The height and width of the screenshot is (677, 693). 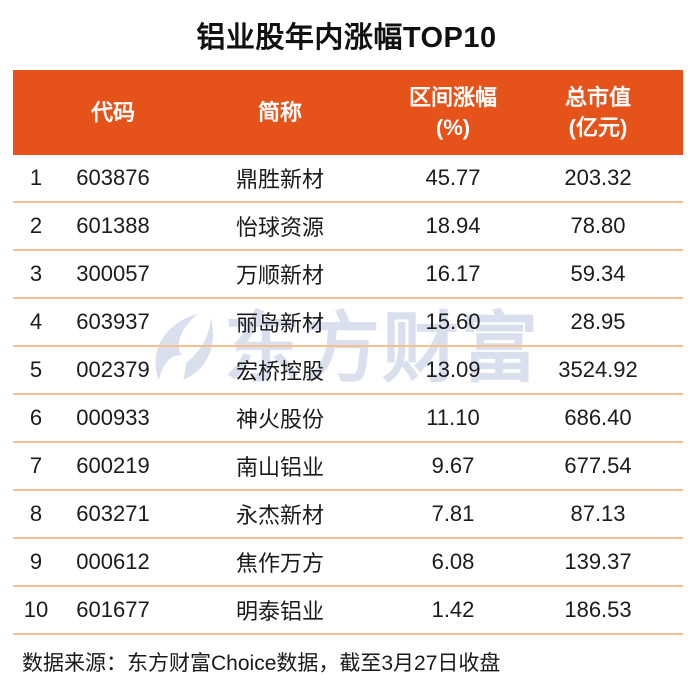 I want to click on rank-cell: 2, so click(x=36, y=225).